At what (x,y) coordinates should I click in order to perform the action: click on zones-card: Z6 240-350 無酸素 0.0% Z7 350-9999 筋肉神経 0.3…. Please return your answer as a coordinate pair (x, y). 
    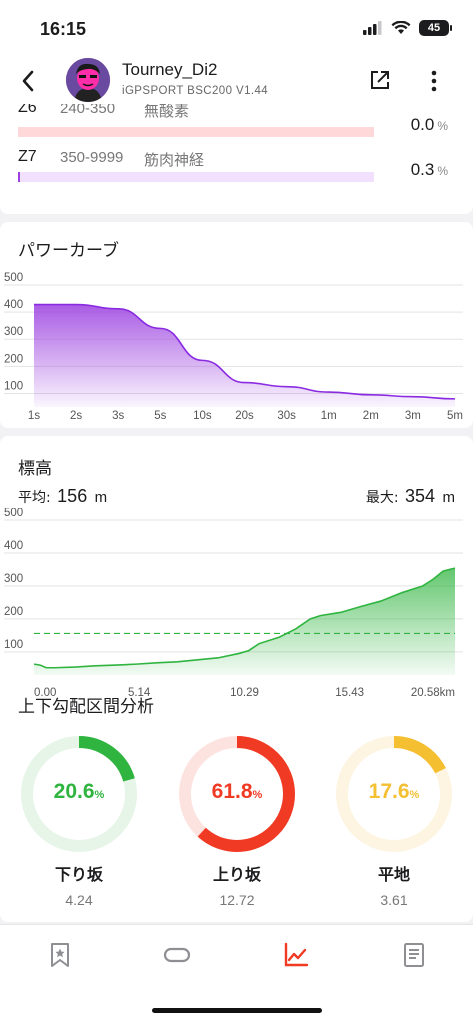
    Looking at the image, I should click on (236, 155).